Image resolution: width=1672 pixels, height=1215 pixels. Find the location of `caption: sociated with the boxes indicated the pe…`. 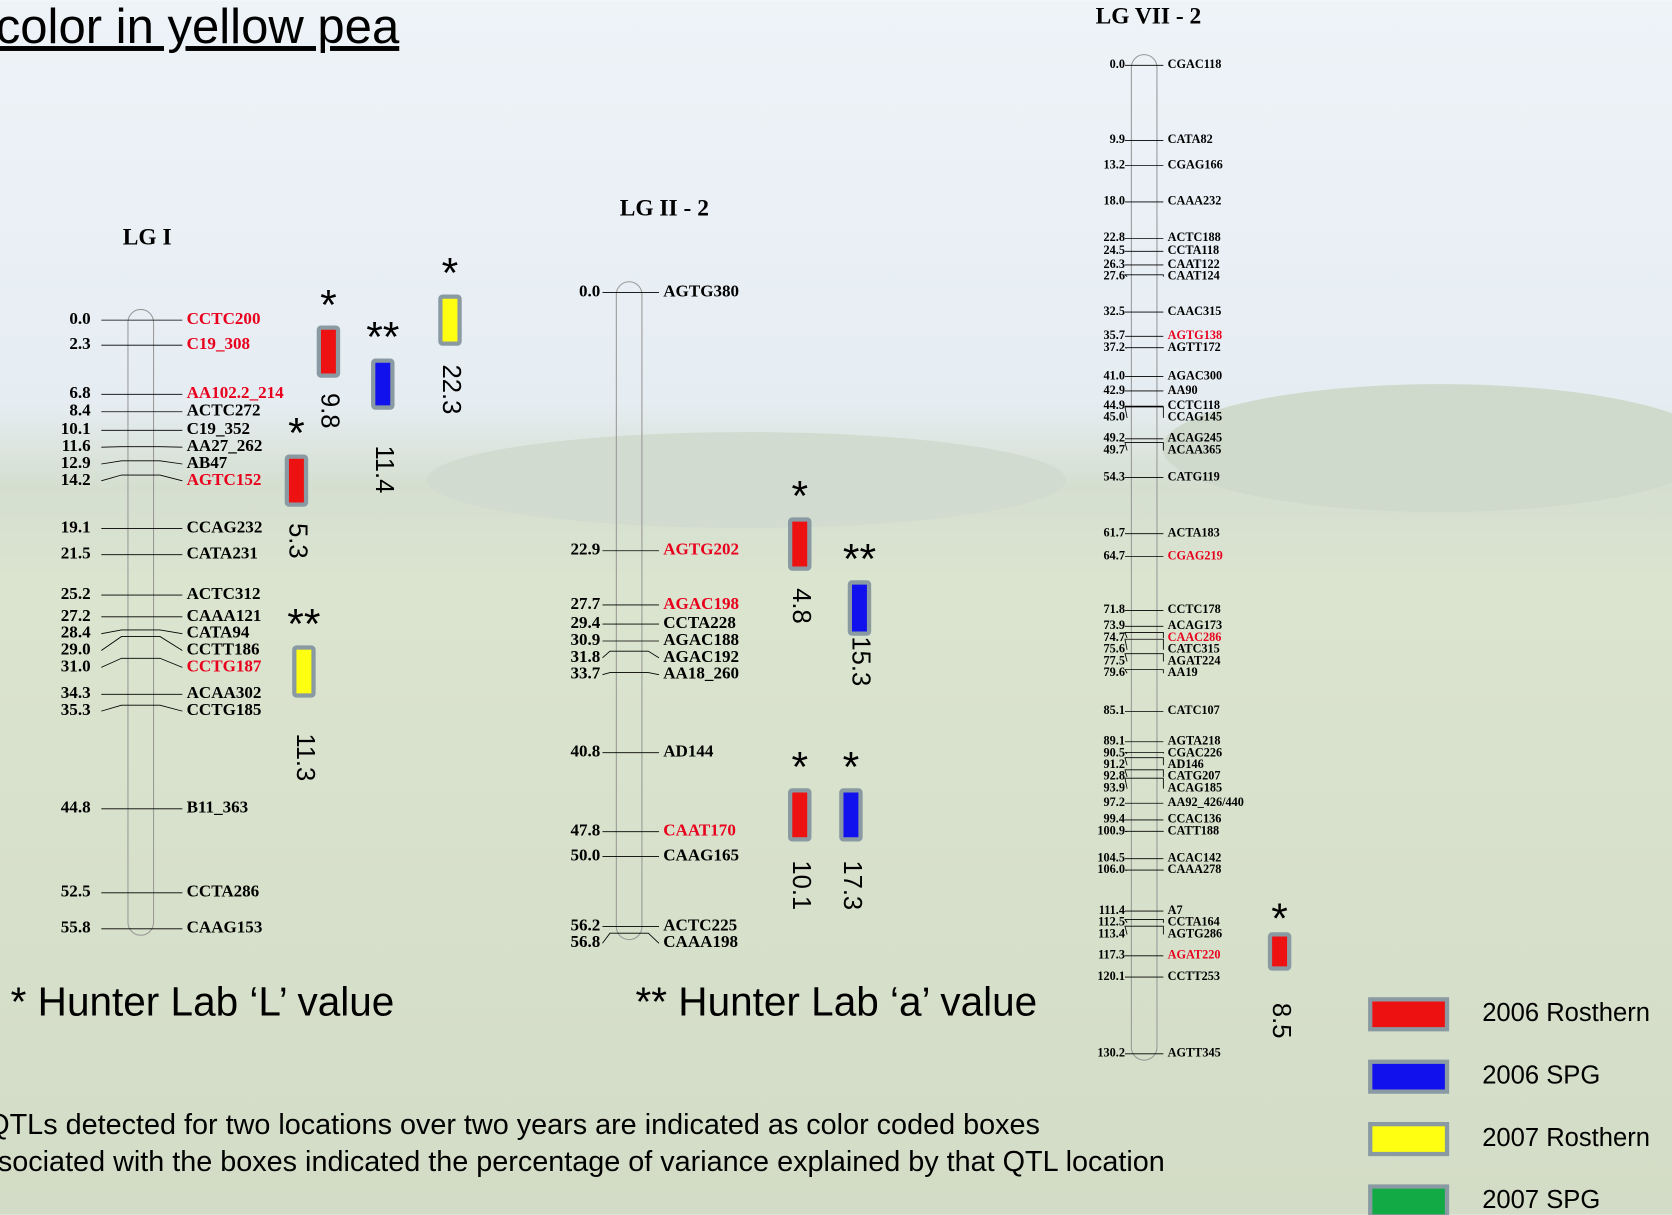

caption: sociated with the boxes indicated the pe… is located at coordinates (582, 1162).